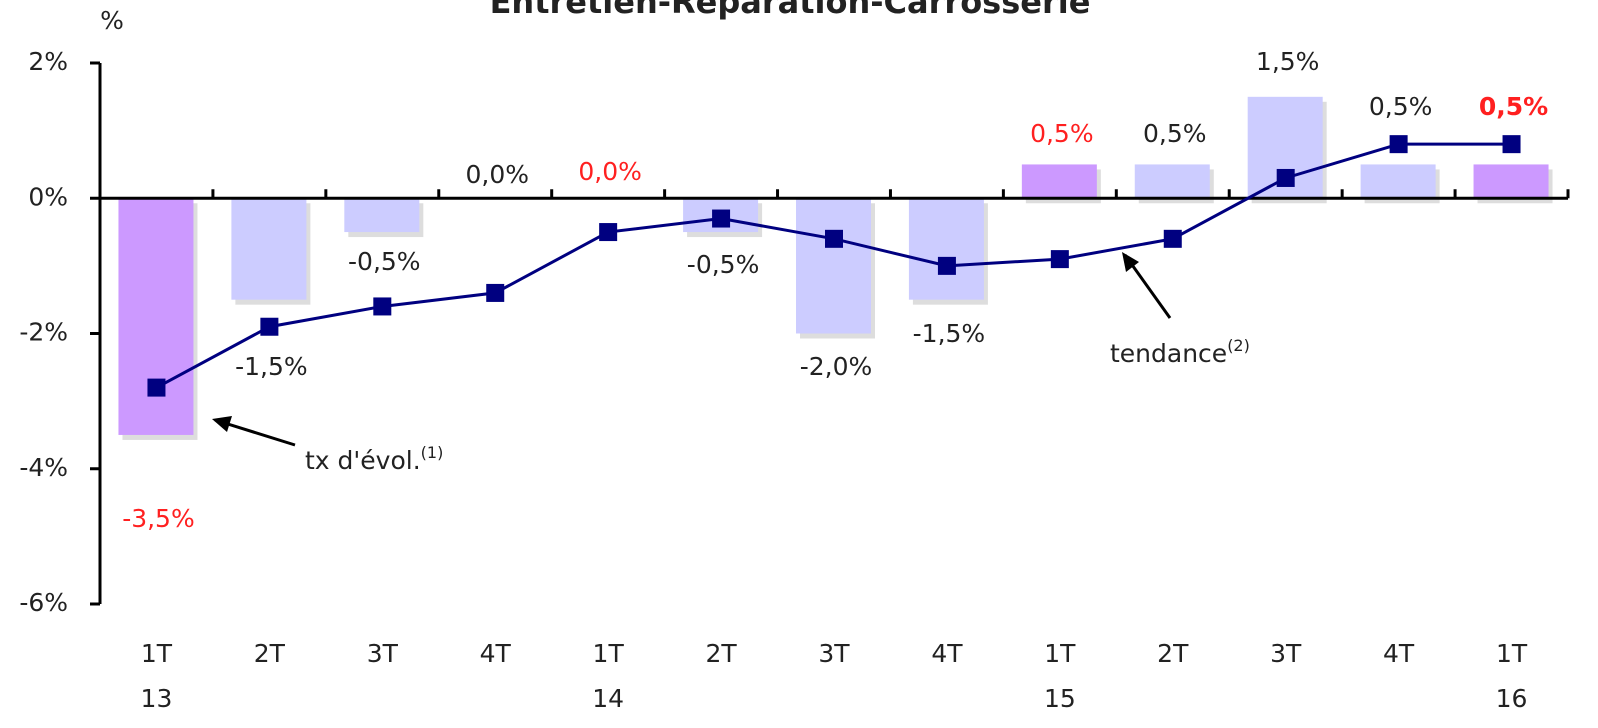 The image size is (1598, 728). Describe the element at coordinates (112, 20) in the screenshot. I see `y-unit: %` at that location.